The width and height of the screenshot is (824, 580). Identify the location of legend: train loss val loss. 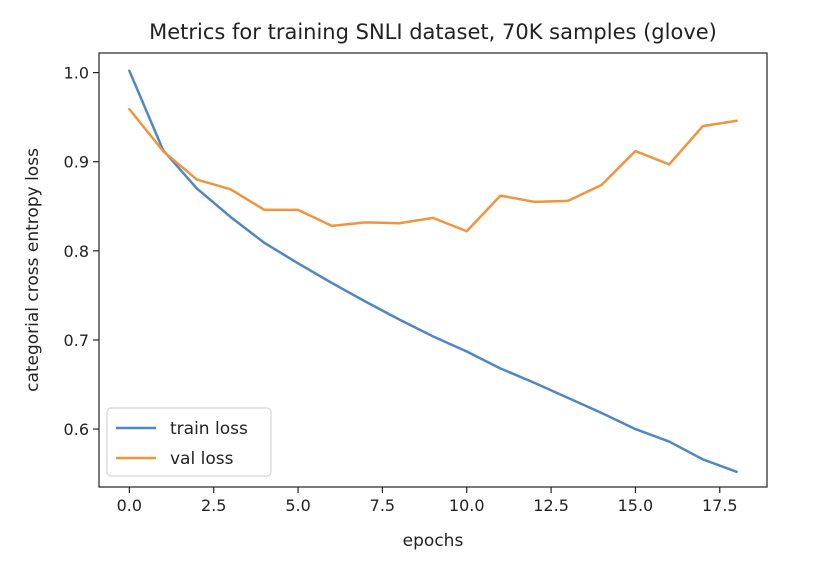
(189, 442).